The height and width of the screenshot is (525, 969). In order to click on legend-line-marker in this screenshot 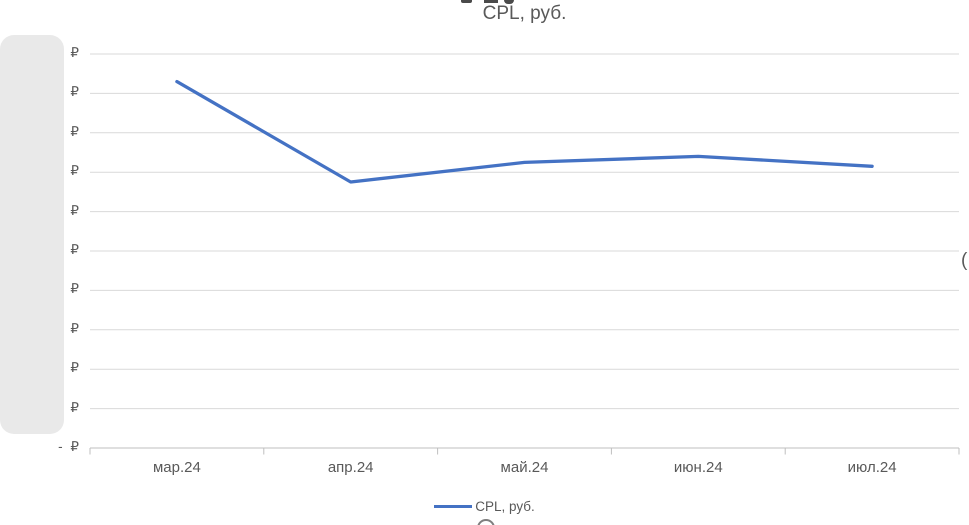, I will do `click(453, 506)`.